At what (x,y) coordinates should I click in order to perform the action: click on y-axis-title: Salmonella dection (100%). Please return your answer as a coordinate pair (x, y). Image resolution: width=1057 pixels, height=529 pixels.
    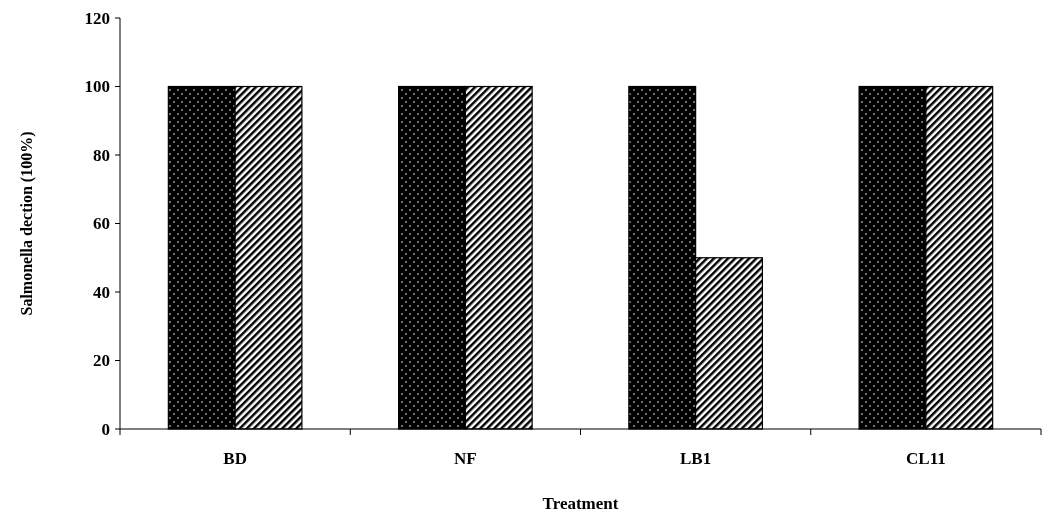
    Looking at the image, I should click on (27, 223).